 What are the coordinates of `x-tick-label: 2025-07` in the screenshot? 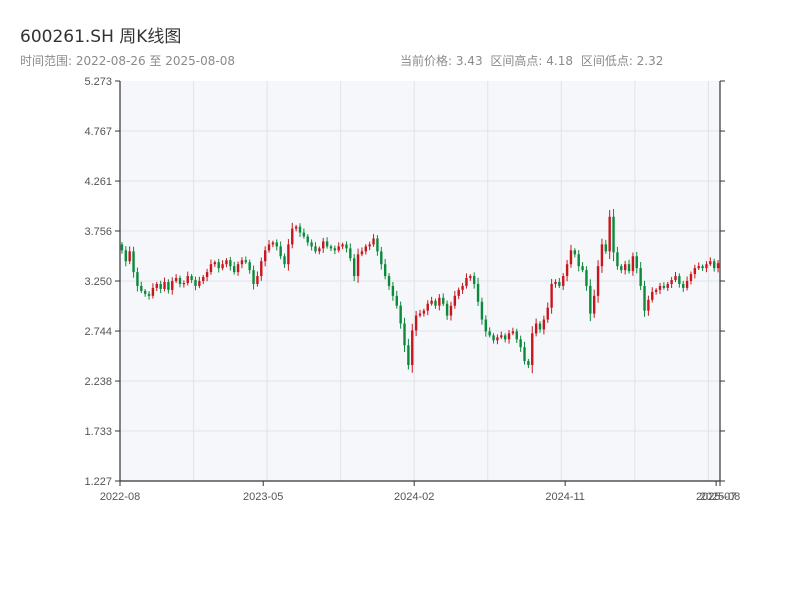 It's located at (716, 497).